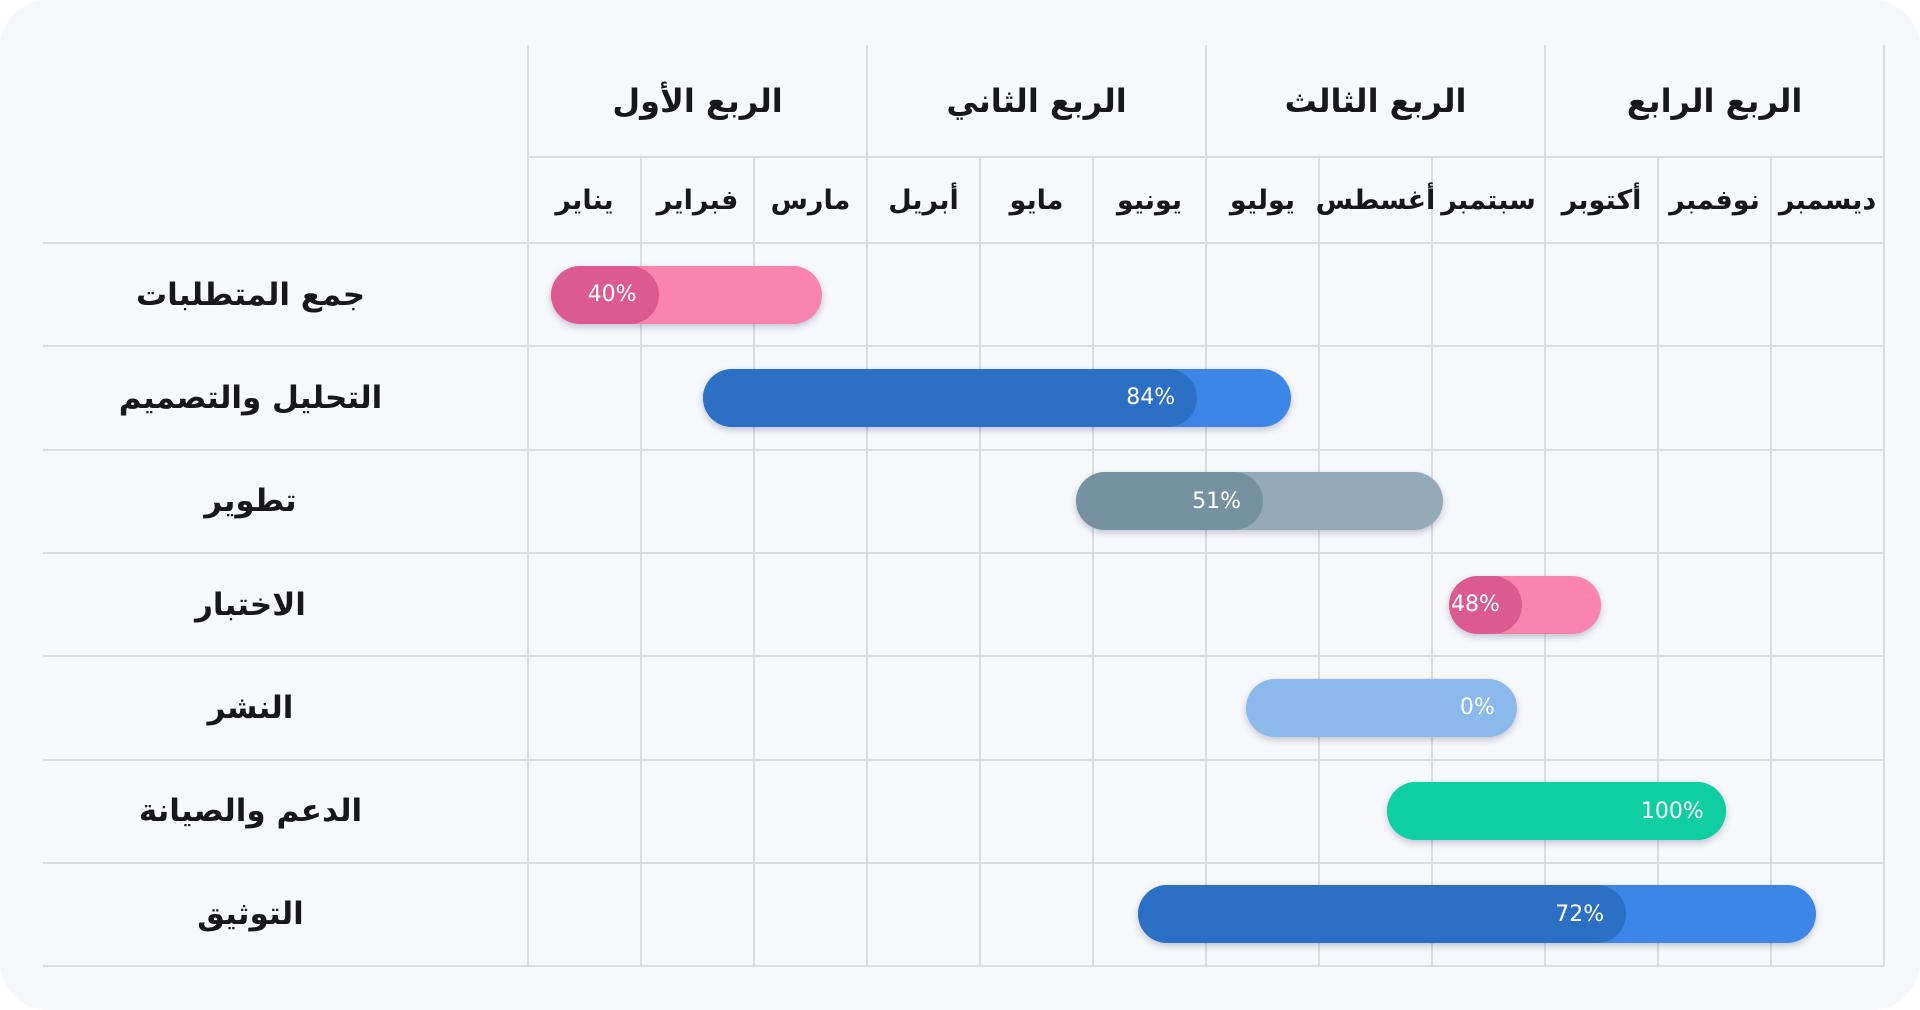 The image size is (1920, 1010). Describe the element at coordinates (1488, 200) in the screenshot. I see `month-header-september: سبتمبر` at that location.